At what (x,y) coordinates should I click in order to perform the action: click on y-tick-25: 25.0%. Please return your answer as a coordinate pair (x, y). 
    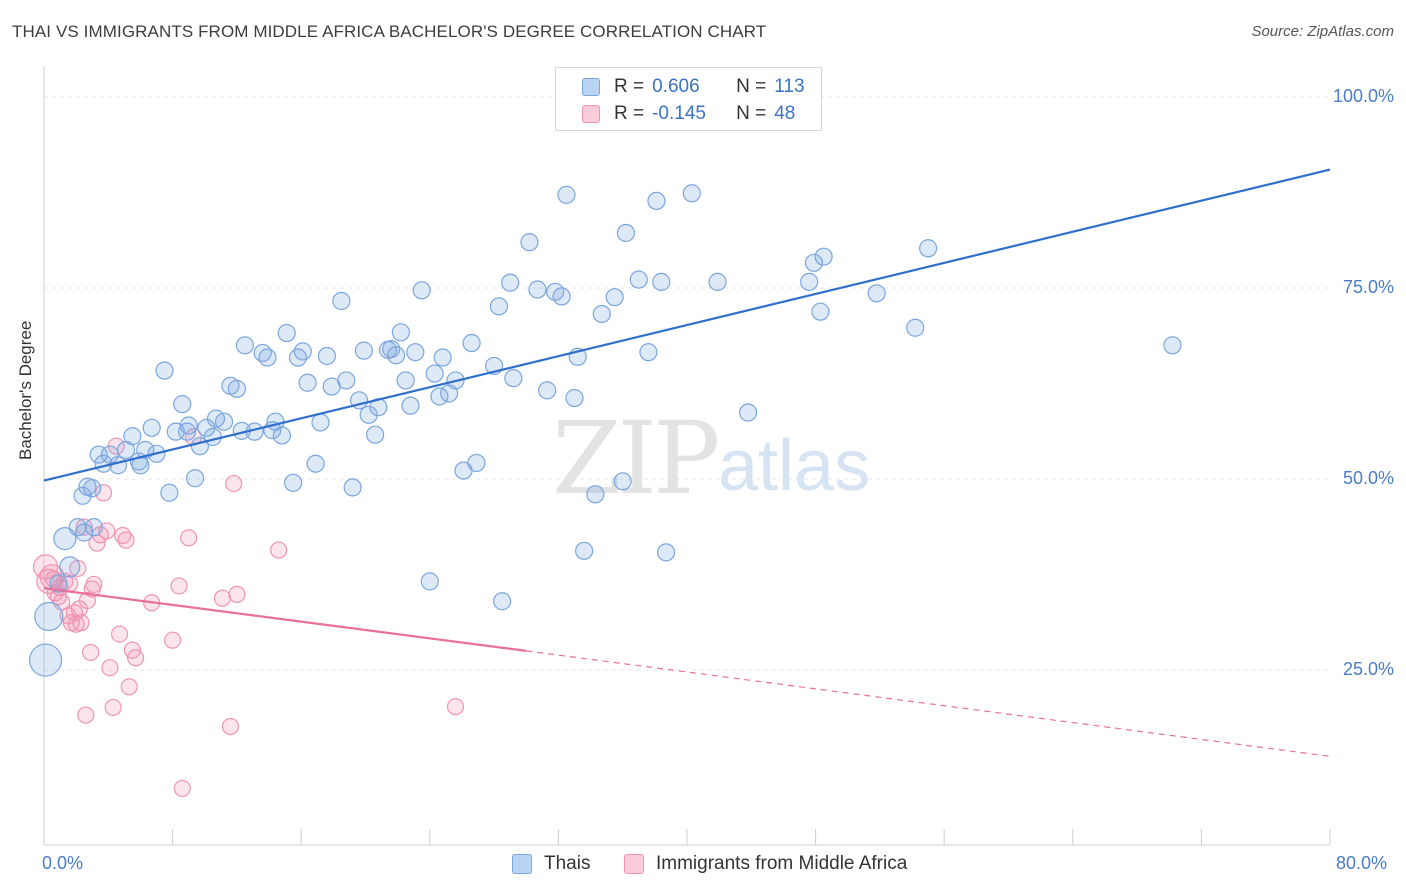
    Looking at the image, I should click on (1368, 669).